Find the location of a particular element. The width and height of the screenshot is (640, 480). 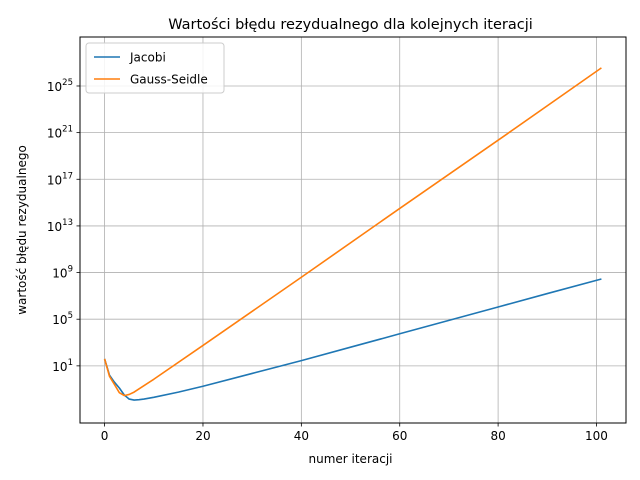

y-axis-label: wartość błędu rezydualnego is located at coordinates (22, 230).